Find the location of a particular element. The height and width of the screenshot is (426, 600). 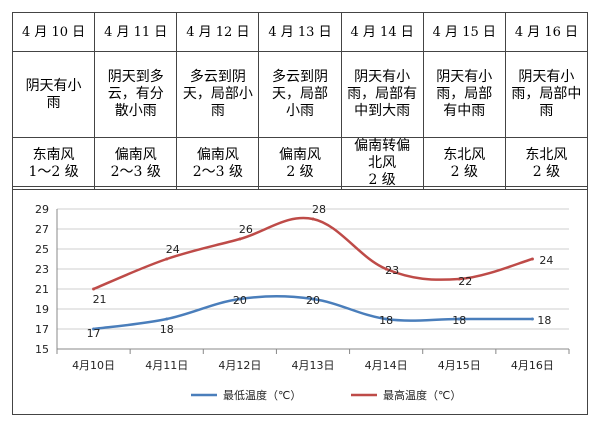

wind-cell: 偏南风 2 级 is located at coordinates (300, 163).